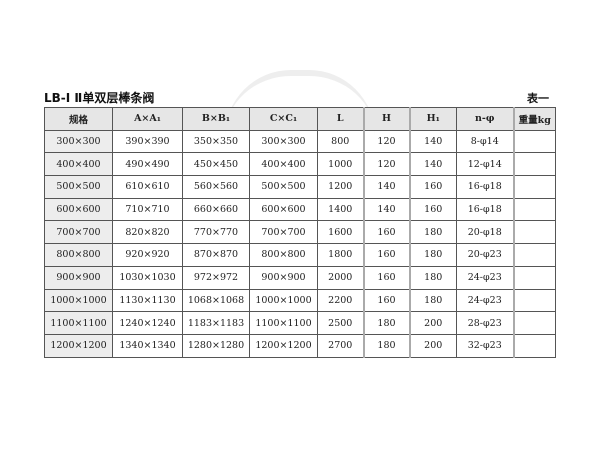 This screenshot has width=600, height=450. I want to click on table-cell: 1800, so click(340, 255).